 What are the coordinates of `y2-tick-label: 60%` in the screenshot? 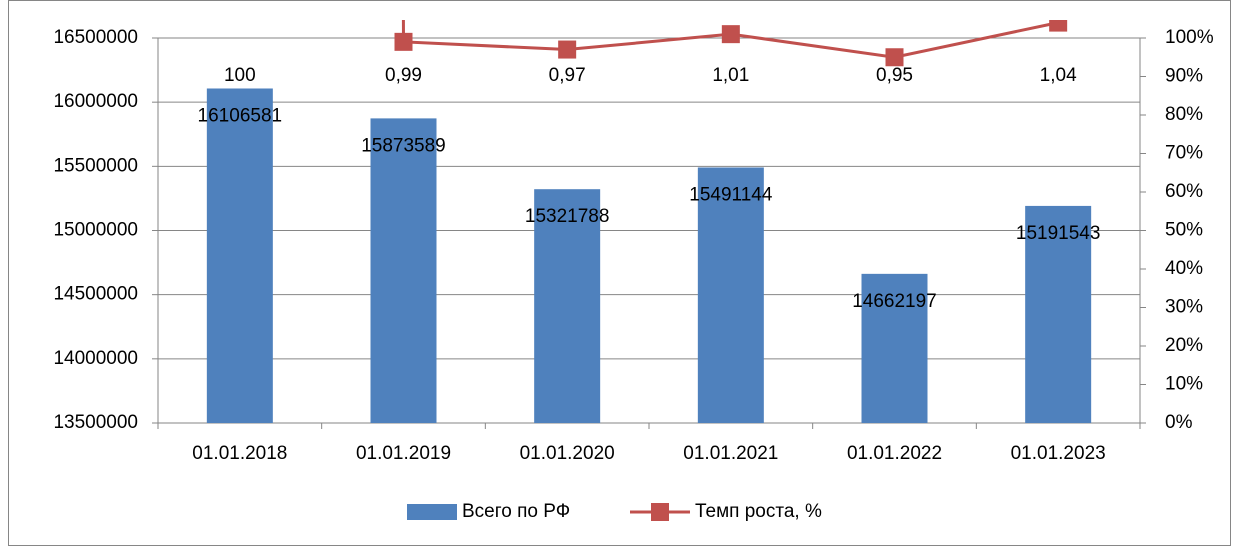 It's located at (1184, 191).